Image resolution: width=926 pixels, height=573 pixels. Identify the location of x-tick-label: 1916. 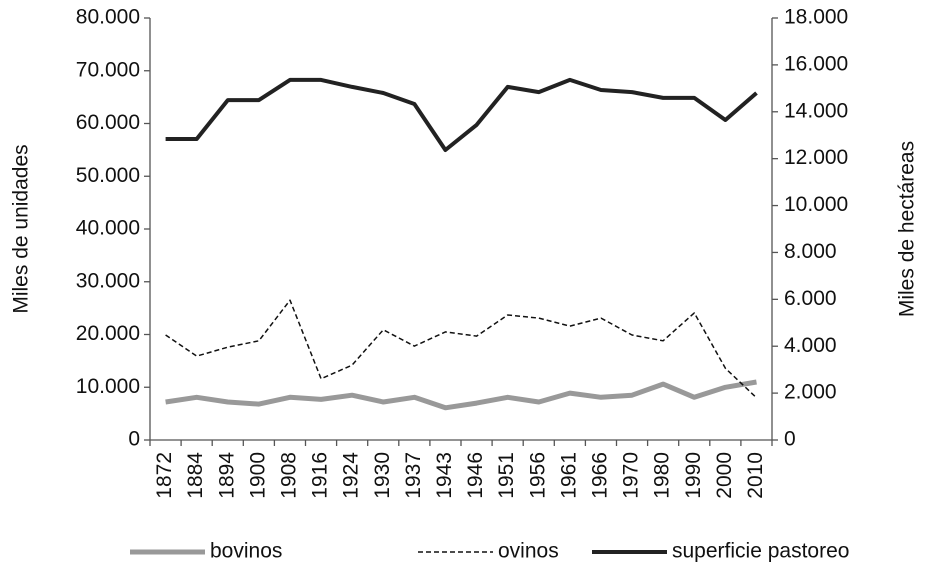
(320, 475).